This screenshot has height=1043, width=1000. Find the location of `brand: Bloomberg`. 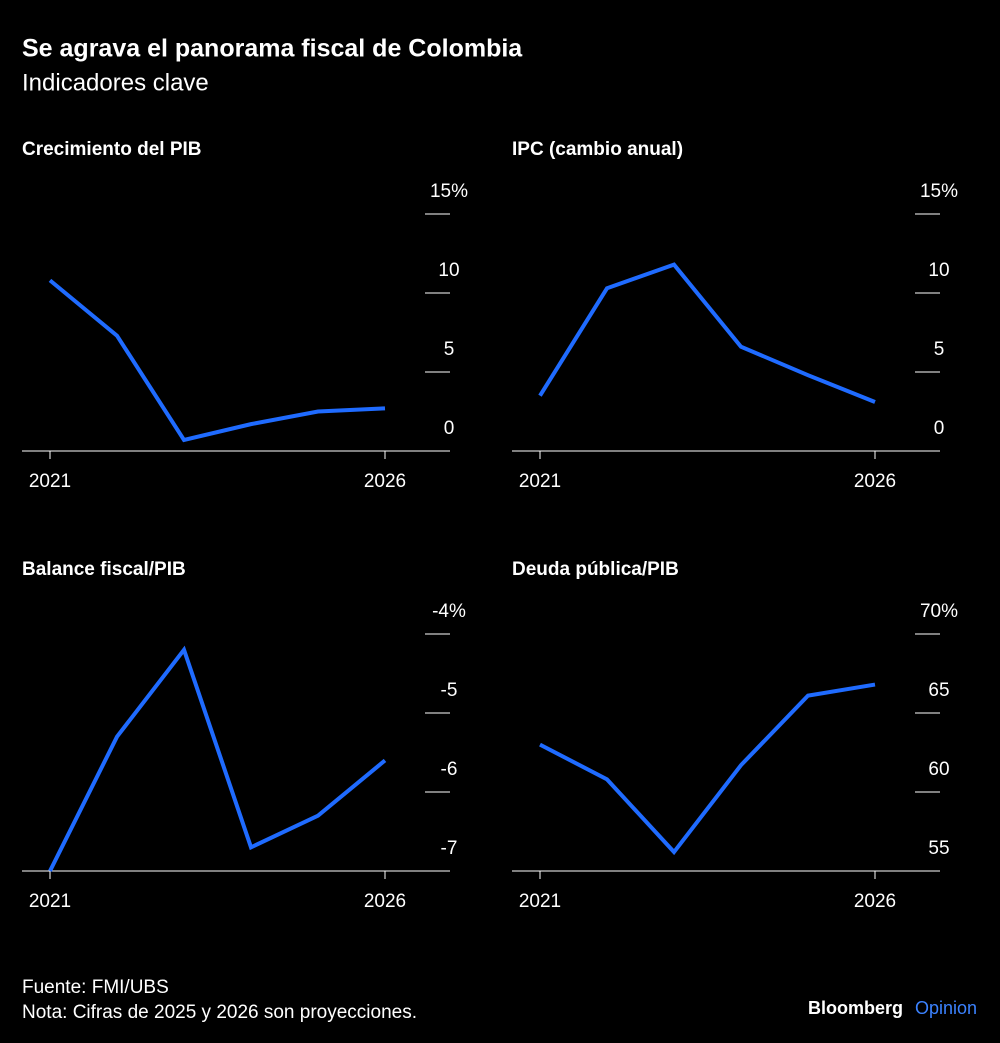

brand: Bloomberg is located at coordinates (855, 1008).